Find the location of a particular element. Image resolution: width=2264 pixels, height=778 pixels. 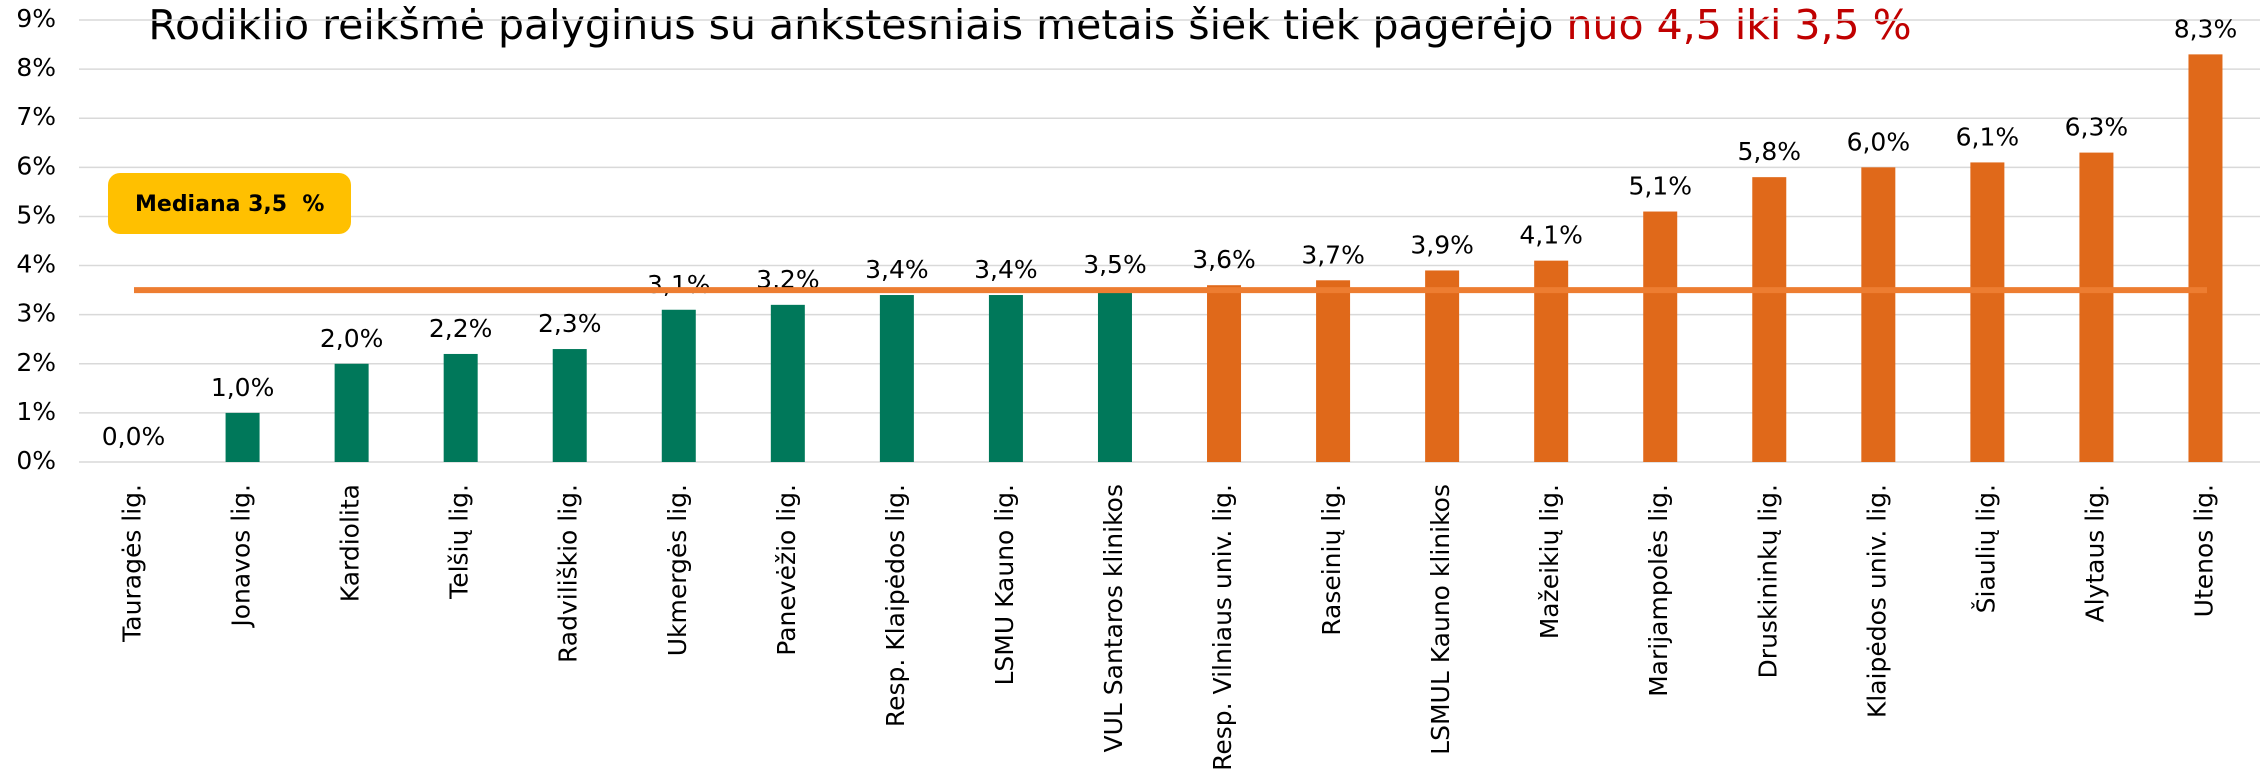

data-label: 0,0% is located at coordinates (134, 436).